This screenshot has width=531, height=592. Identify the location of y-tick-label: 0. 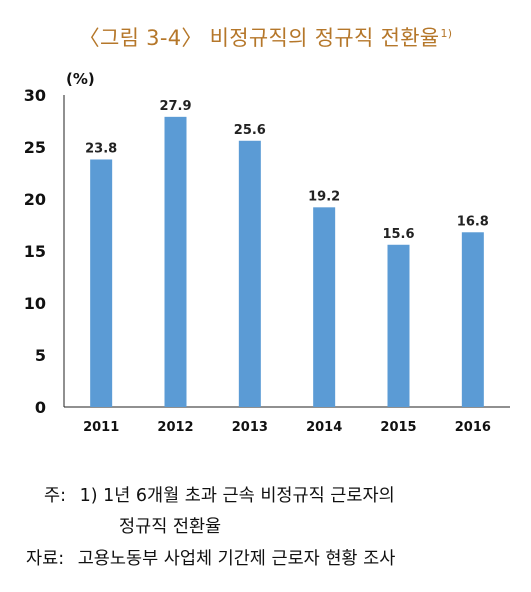
(40, 407).